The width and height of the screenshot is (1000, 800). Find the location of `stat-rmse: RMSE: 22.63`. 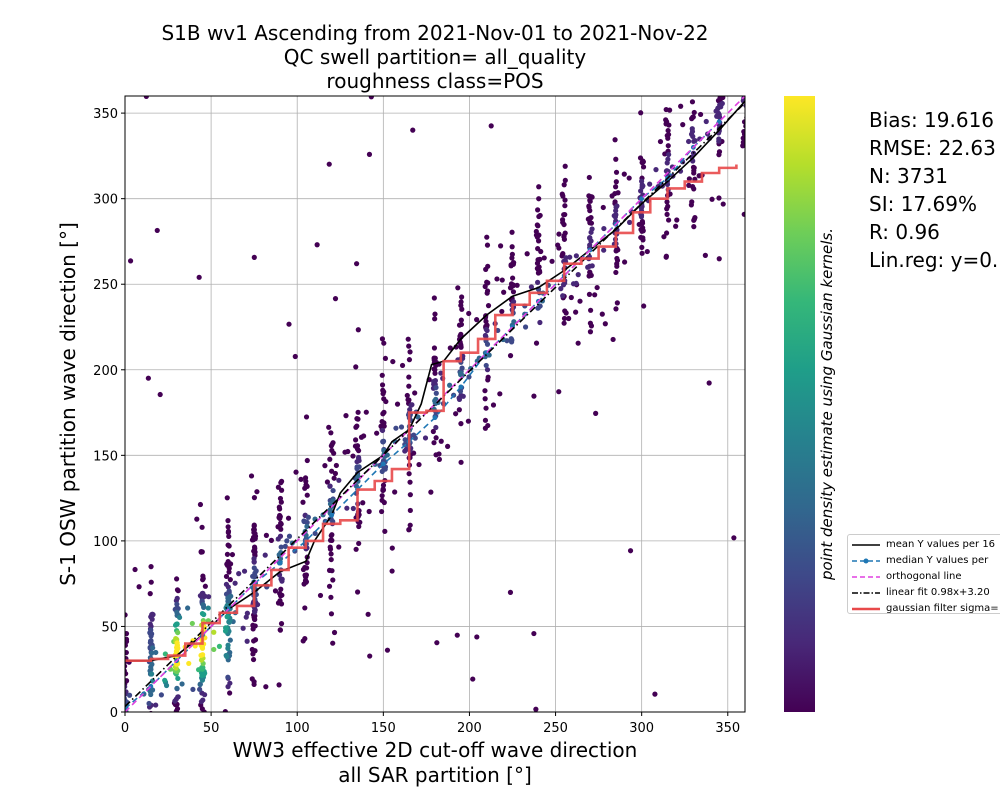

stat-rmse: RMSE: 22.63 is located at coordinates (932, 148).